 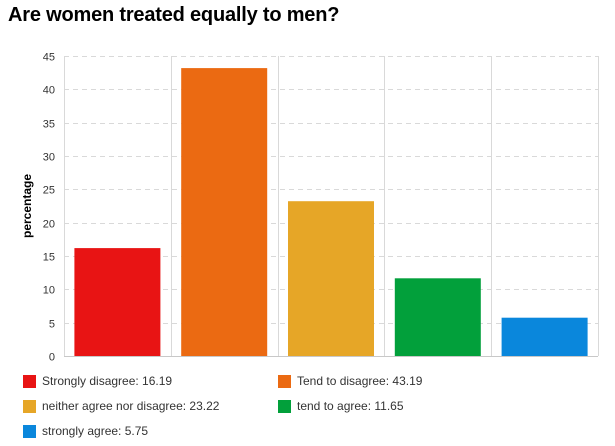 I want to click on legend-item-tend-to-disagree: Tend to disagree: 43.19, so click(x=350, y=381).